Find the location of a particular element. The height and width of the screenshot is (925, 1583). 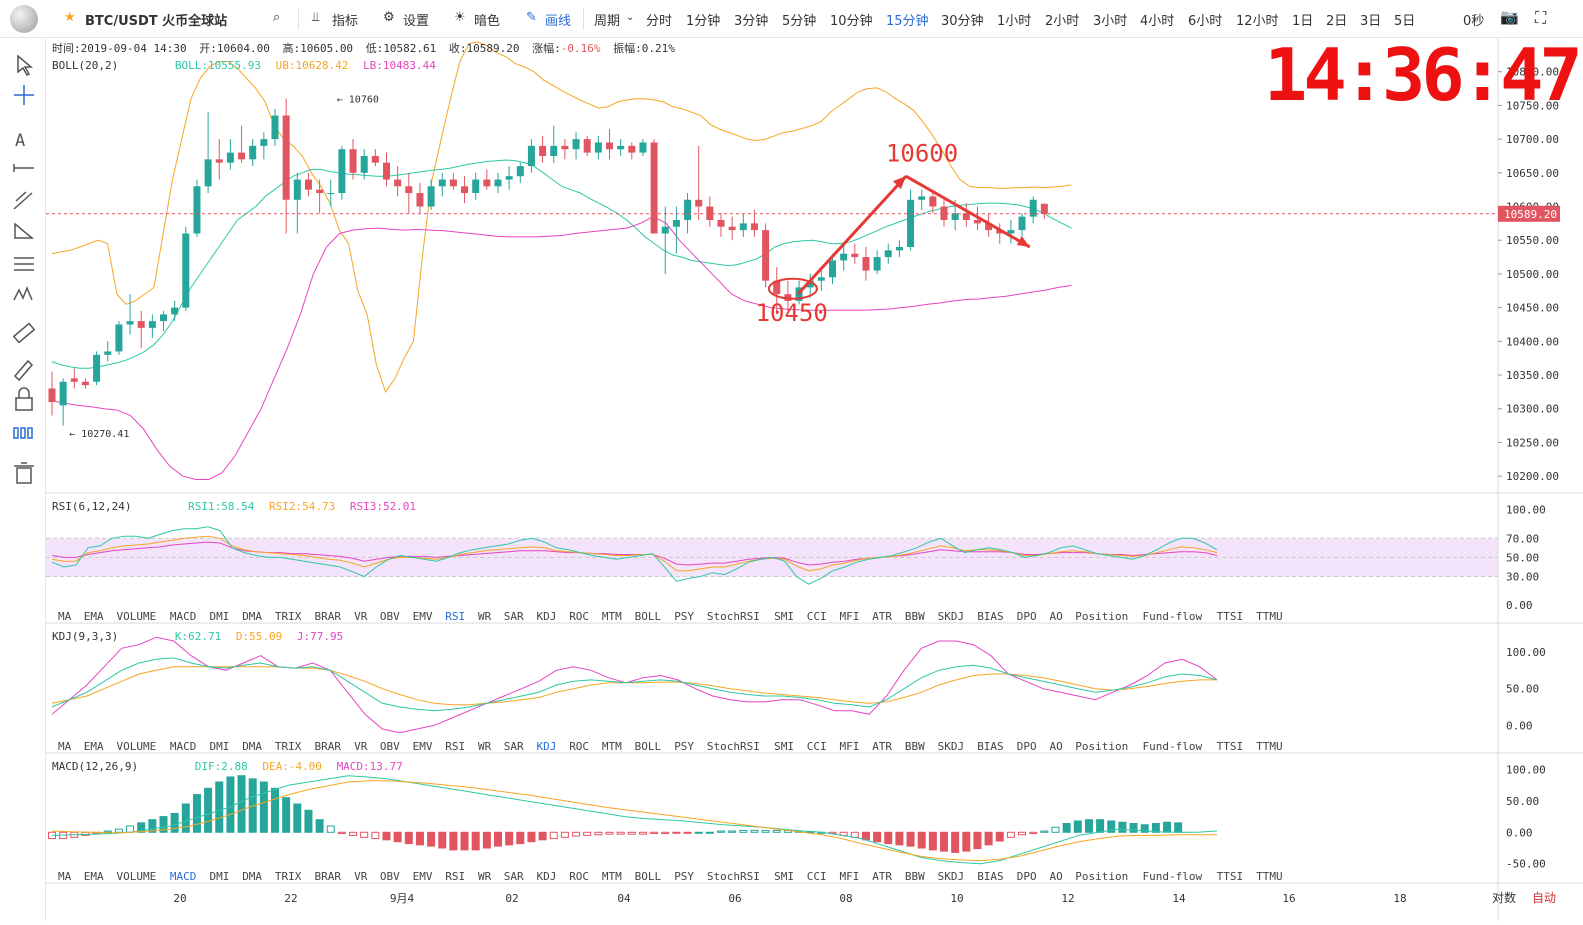

favorite-star-icon: ★ is located at coordinates (70, 17).